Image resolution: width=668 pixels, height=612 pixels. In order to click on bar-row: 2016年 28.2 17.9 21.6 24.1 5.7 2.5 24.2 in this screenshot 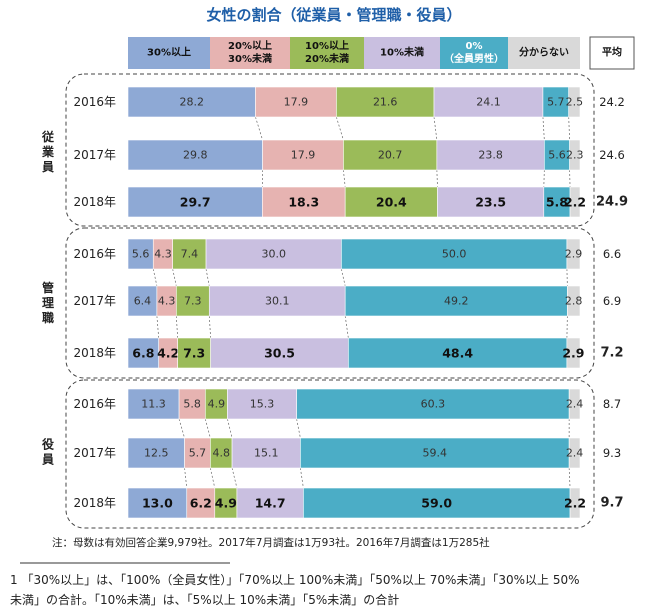, I will do `click(349, 102)`.